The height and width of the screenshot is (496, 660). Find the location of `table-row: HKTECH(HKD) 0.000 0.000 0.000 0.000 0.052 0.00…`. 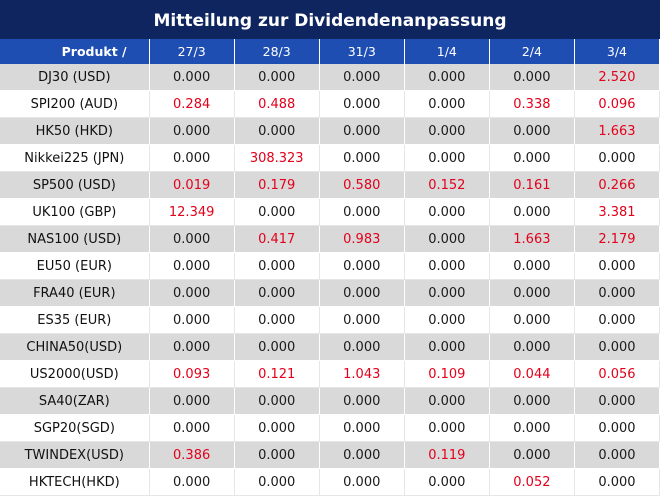

table-row: HKTECH(HKD) 0.000 0.000 0.000 0.000 0.052 0.00… is located at coordinates (330, 482).